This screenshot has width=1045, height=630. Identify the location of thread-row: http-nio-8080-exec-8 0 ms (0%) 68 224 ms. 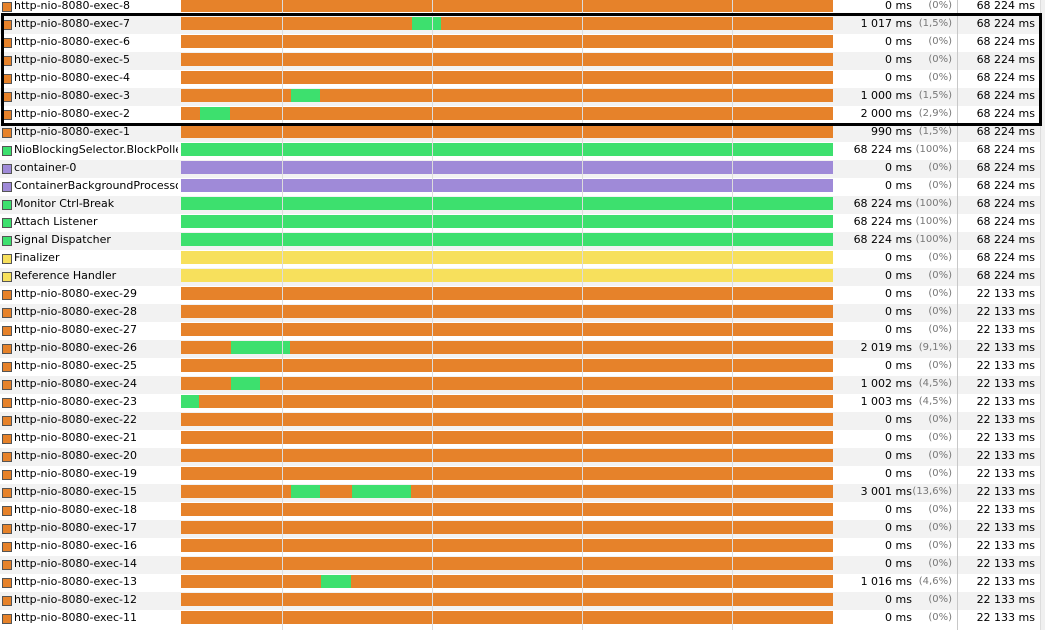
(520, 8).